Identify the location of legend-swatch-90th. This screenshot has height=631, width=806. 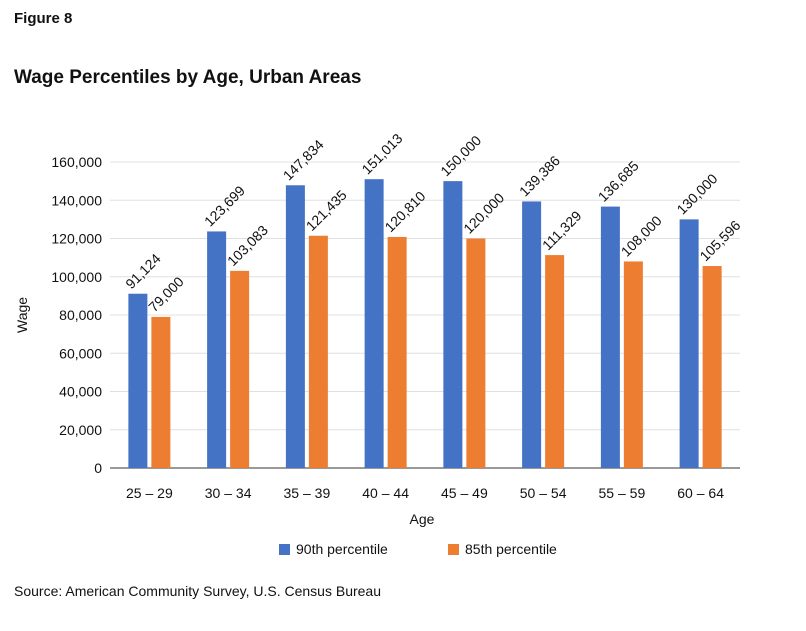
(284, 549).